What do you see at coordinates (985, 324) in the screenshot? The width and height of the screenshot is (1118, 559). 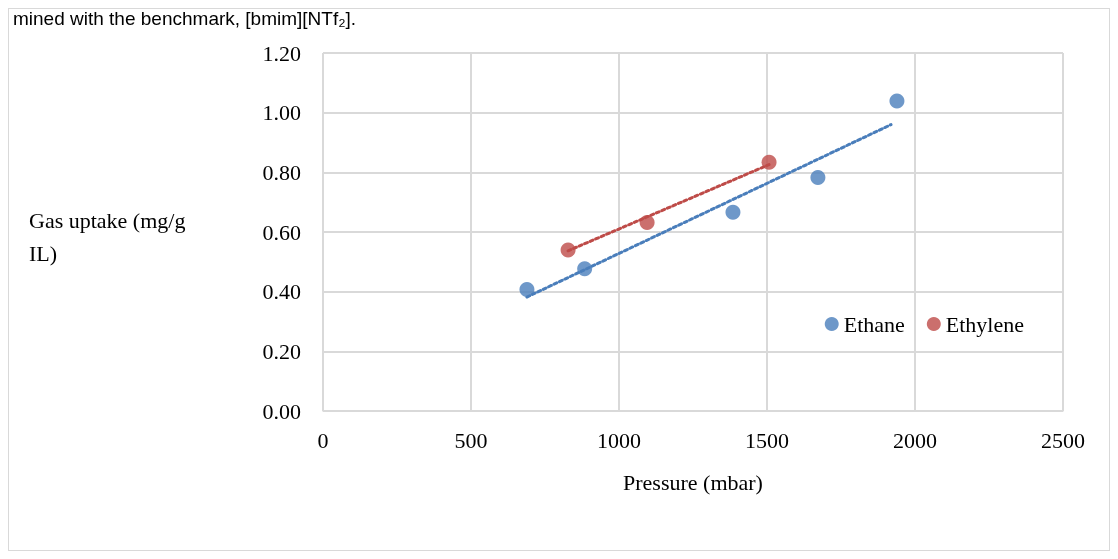 I see `legend-label: Ethylene` at bounding box center [985, 324].